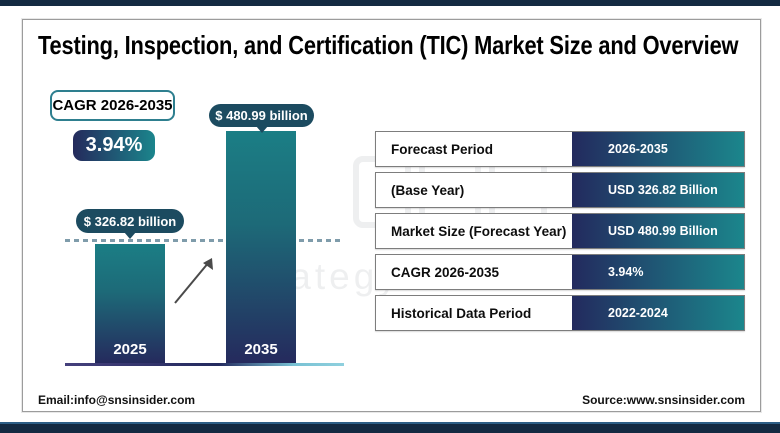 This screenshot has width=780, height=433. Describe the element at coordinates (261, 349) in the screenshot. I see `bar-2035-category-label: 2035` at that location.